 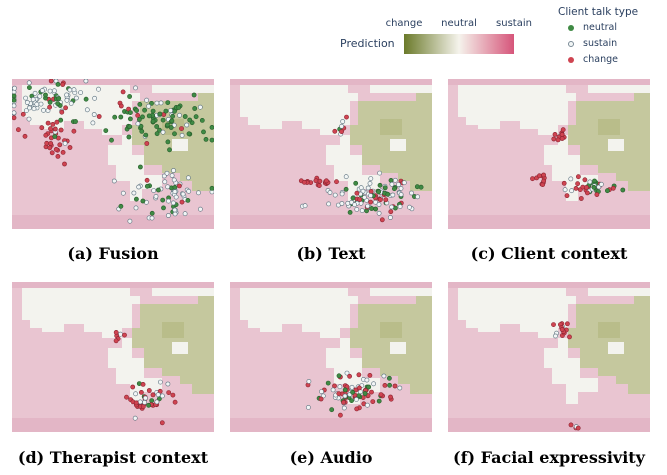 I want to click on legend-marker-change, so click(x=571, y=60).